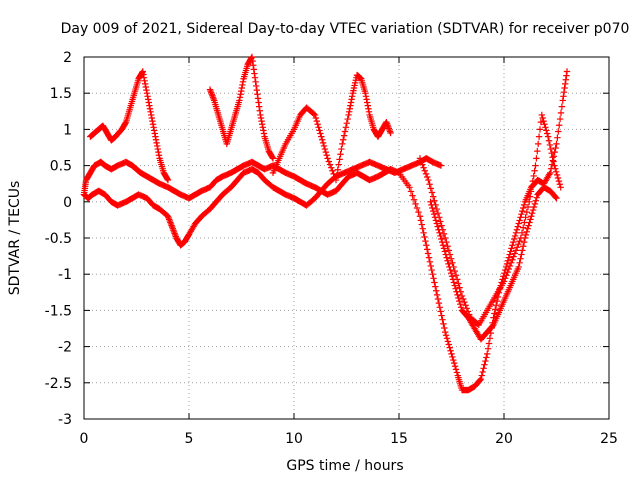 Image resolution: width=640 pixels, height=485 pixels. What do you see at coordinates (58, 239) in the screenshot?
I see `y-tick-label: -0.5` at bounding box center [58, 239].